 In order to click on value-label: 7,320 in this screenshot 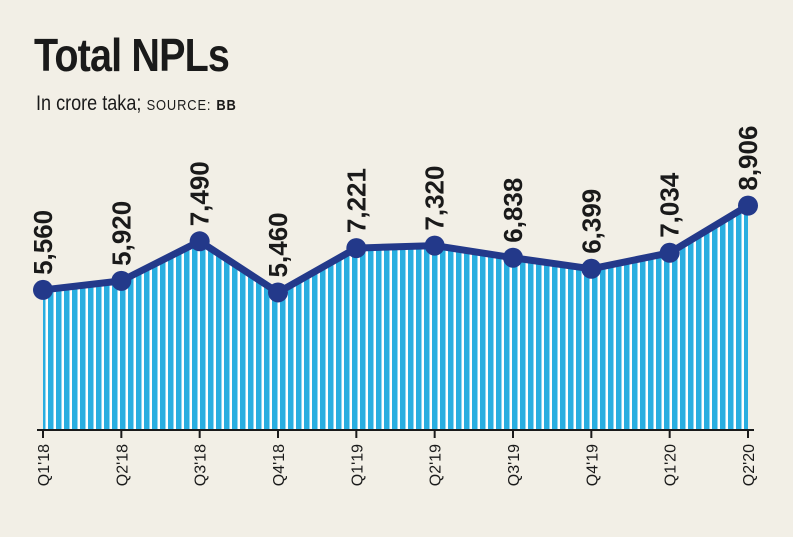, I will do `click(435, 198)`.